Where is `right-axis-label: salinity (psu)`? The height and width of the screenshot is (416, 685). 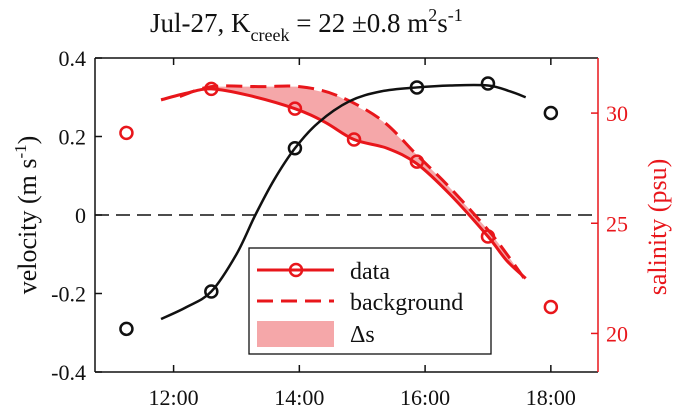
right-axis-label: salinity (psu) is located at coordinates (657, 227).